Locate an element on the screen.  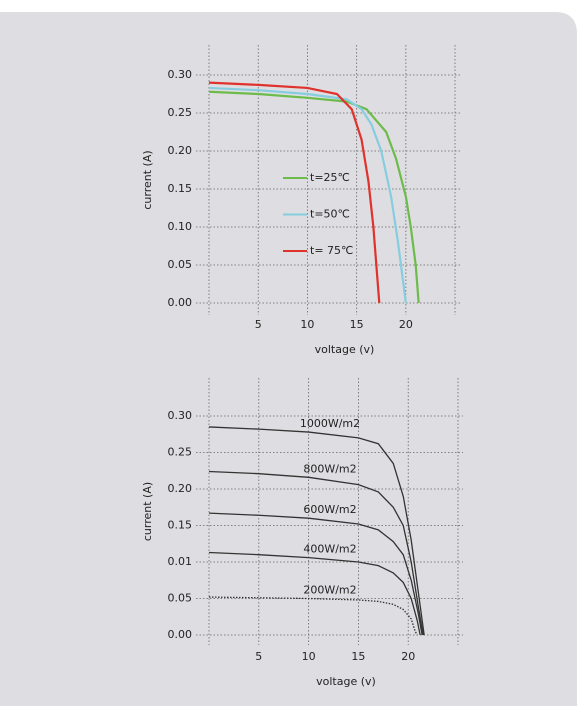
series-label: 600W/m2 is located at coordinates (329, 509).